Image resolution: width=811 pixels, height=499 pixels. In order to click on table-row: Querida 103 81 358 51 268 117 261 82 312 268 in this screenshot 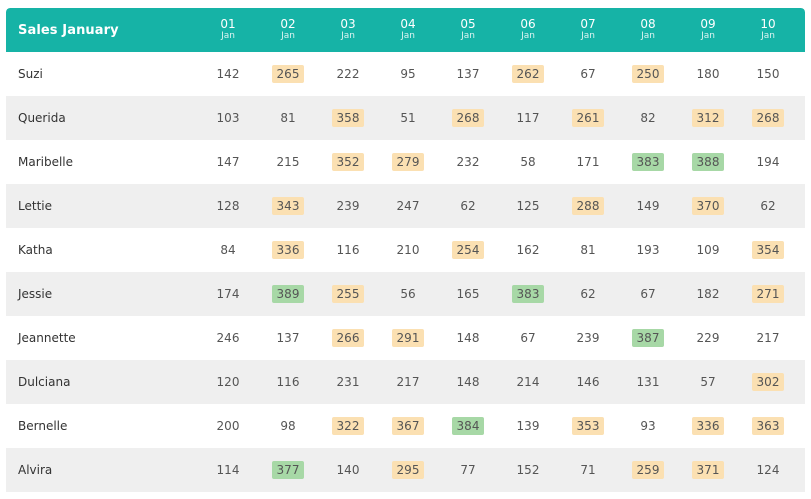, I will do `click(405, 118)`.